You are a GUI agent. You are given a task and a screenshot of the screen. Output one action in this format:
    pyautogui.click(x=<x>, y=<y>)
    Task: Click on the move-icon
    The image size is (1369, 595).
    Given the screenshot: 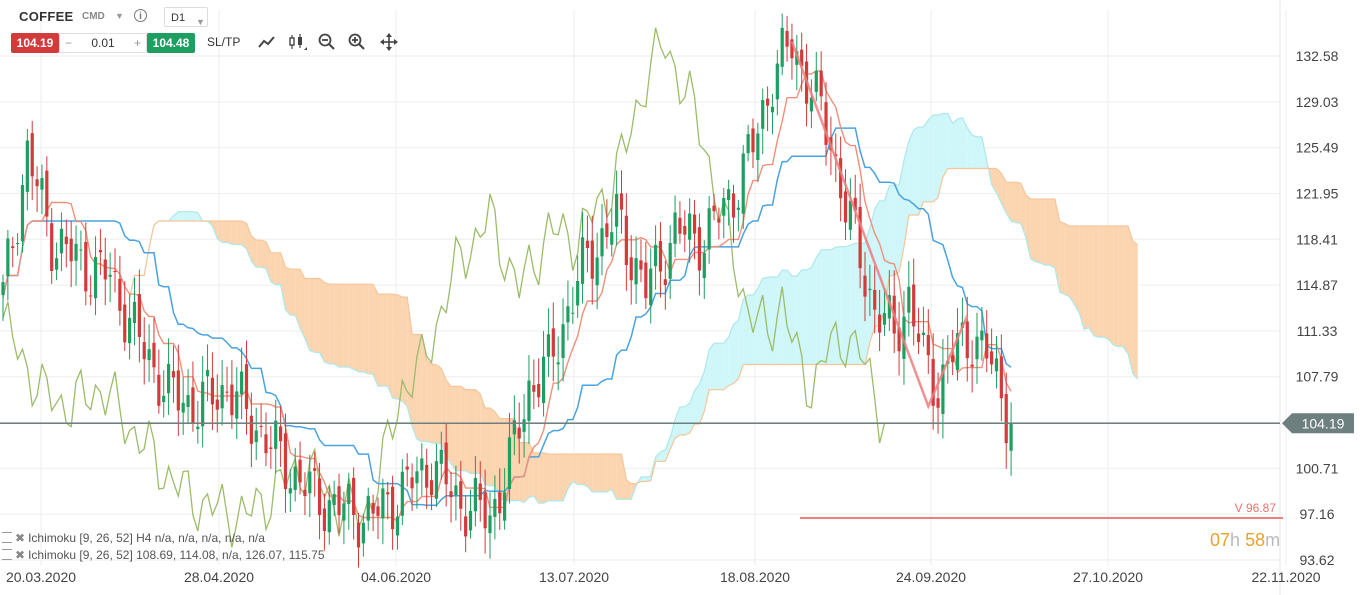 What is the action you would take?
    pyautogui.click(x=389, y=42)
    